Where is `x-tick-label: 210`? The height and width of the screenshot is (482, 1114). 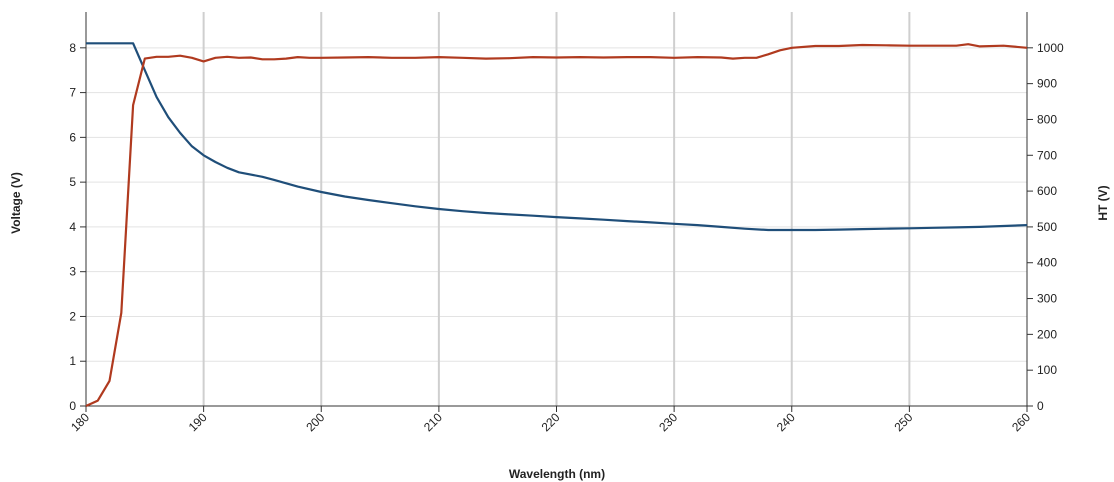
x-tick-label: 210 is located at coordinates (433, 422).